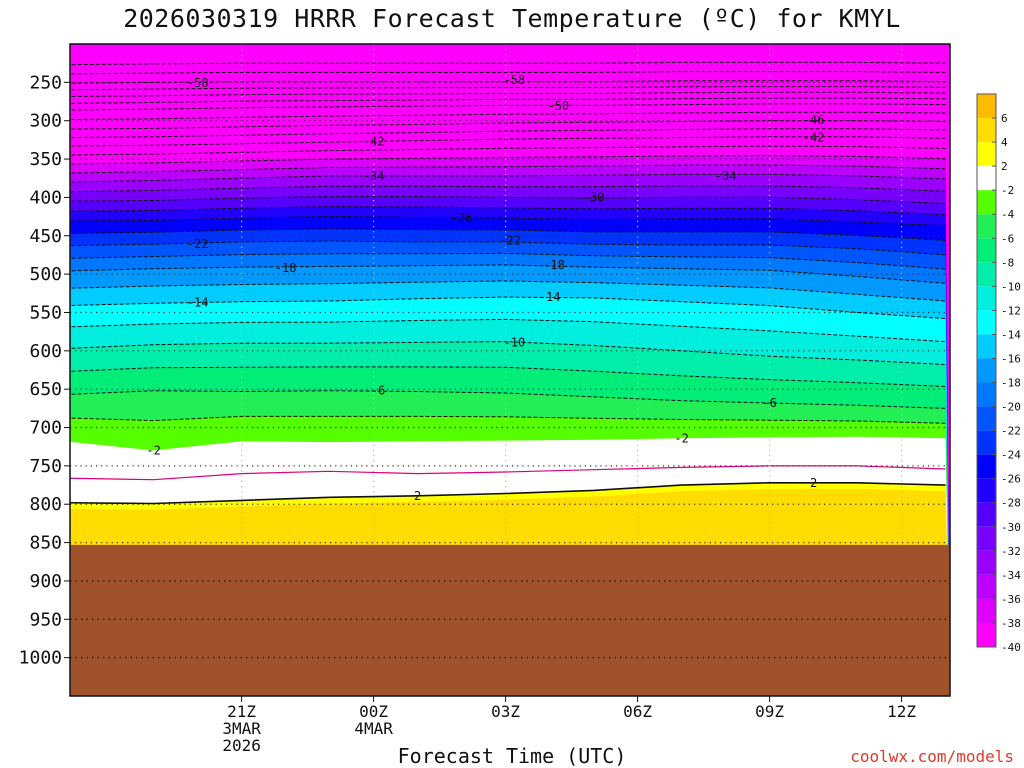  I want to click on isotherm--10, so click(508, 353).